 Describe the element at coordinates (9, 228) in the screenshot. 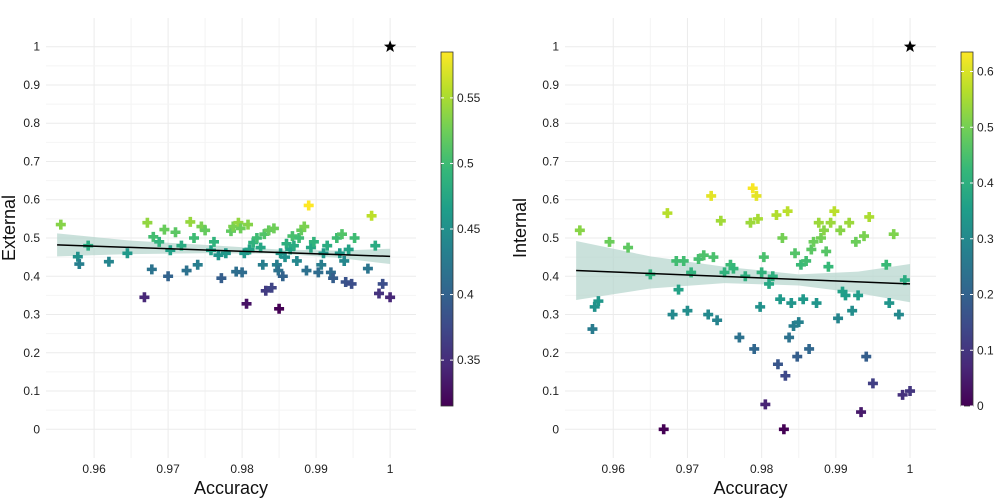

I see `y-axis-title: External` at that location.